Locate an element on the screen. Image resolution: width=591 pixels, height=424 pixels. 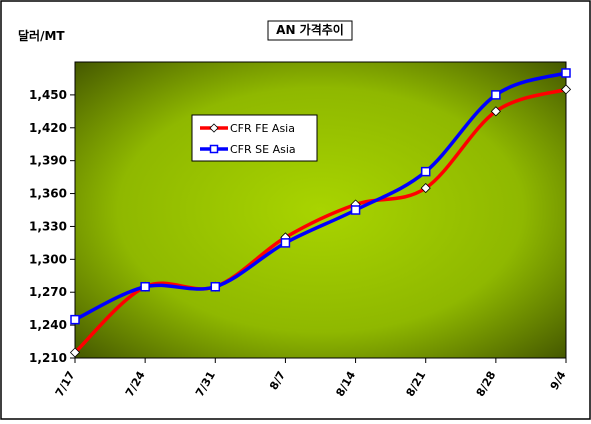
y-tick-label: 1,240 is located at coordinates (48, 325).